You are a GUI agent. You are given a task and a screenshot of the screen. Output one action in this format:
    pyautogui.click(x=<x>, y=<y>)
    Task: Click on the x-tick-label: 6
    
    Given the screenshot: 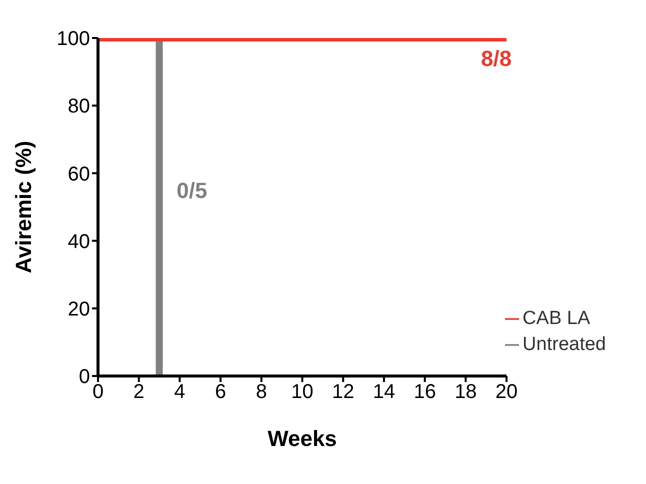 What is the action you would take?
    pyautogui.click(x=220, y=392)
    